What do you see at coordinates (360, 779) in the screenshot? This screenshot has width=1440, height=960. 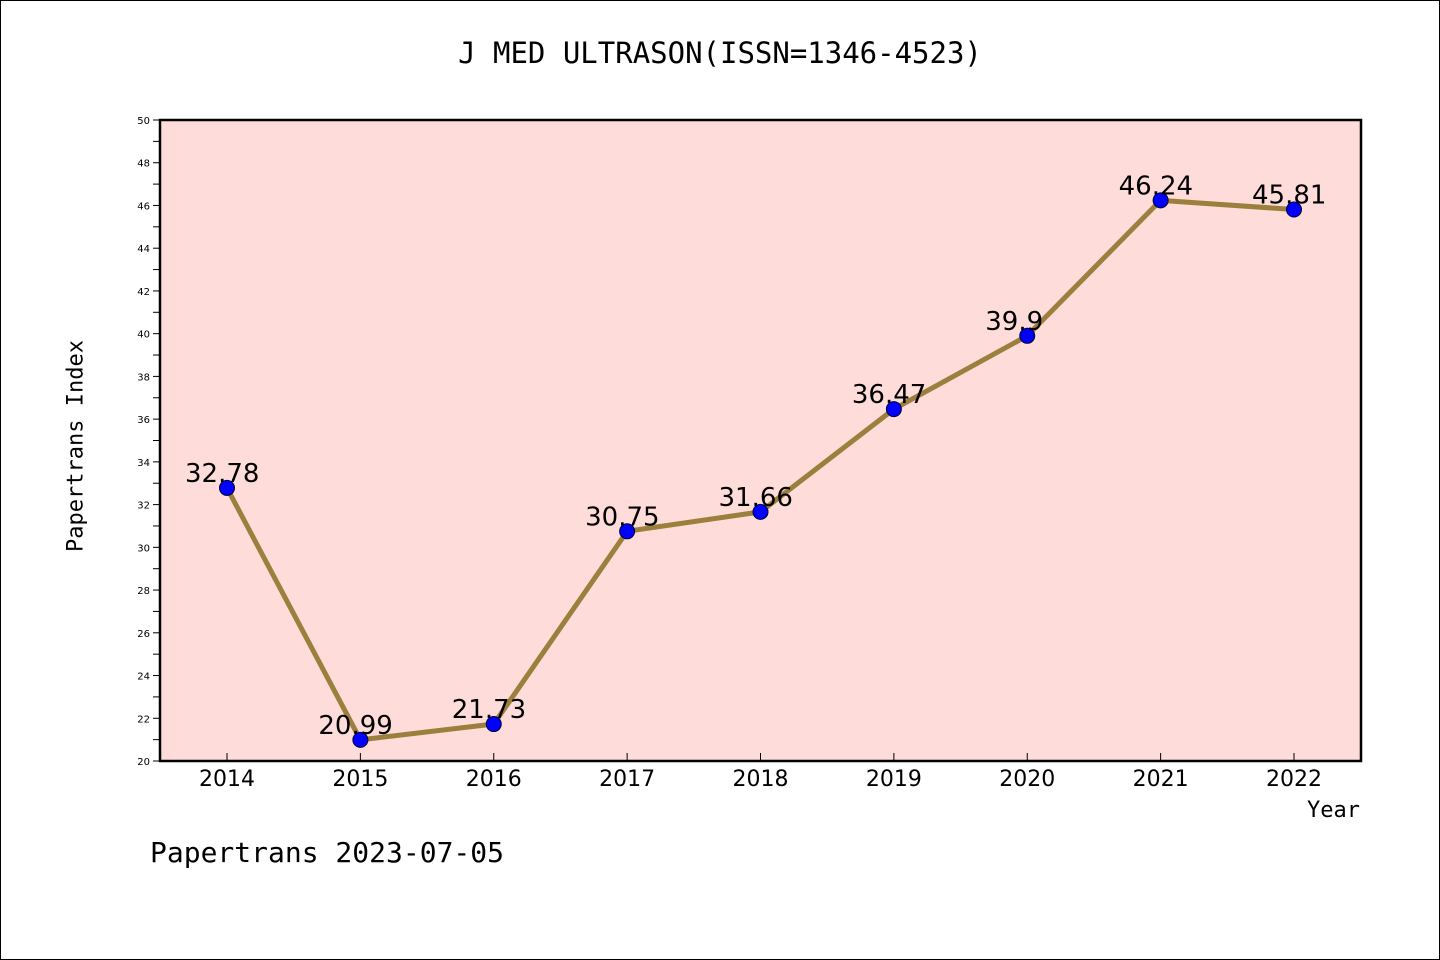 I see `x-tick-label: 2015` at bounding box center [360, 779].